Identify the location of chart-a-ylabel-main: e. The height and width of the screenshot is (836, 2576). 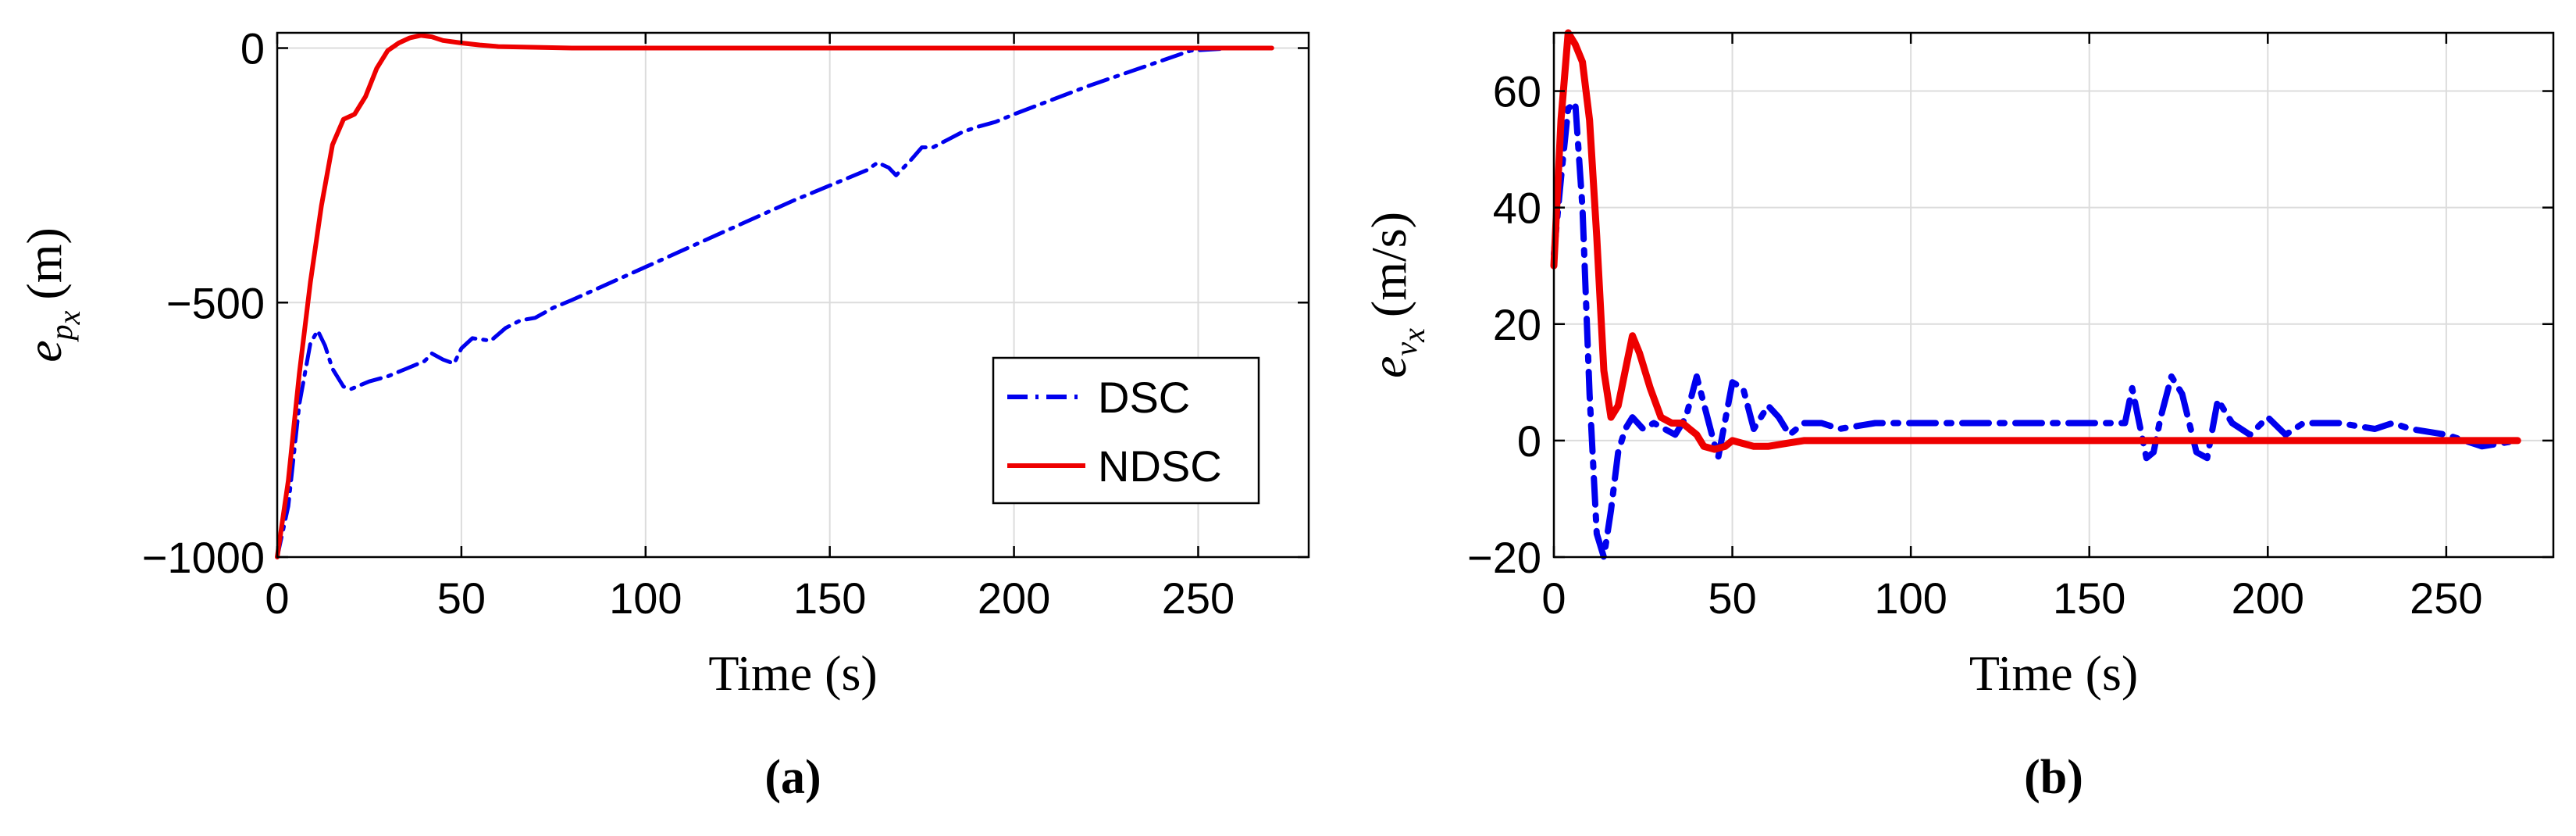
(44, 351).